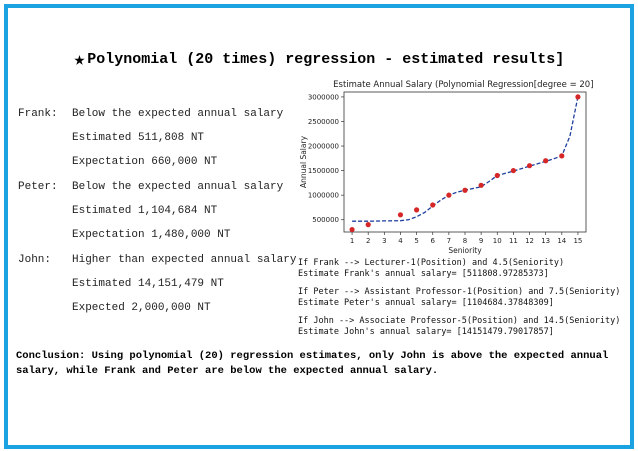 The width and height of the screenshot is (638, 451). Describe the element at coordinates (38, 114) in the screenshot. I see `frank-name: Frank:` at that location.